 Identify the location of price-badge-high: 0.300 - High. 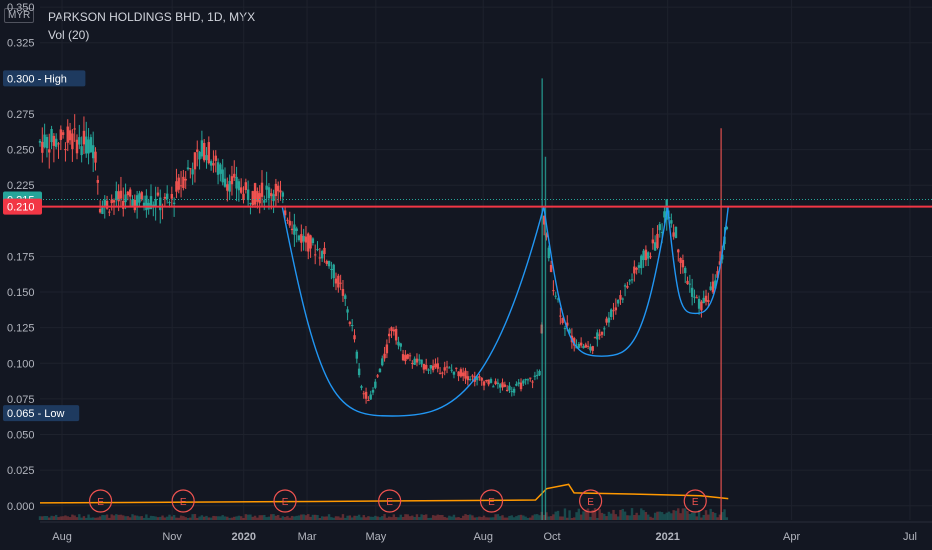
(44, 78).